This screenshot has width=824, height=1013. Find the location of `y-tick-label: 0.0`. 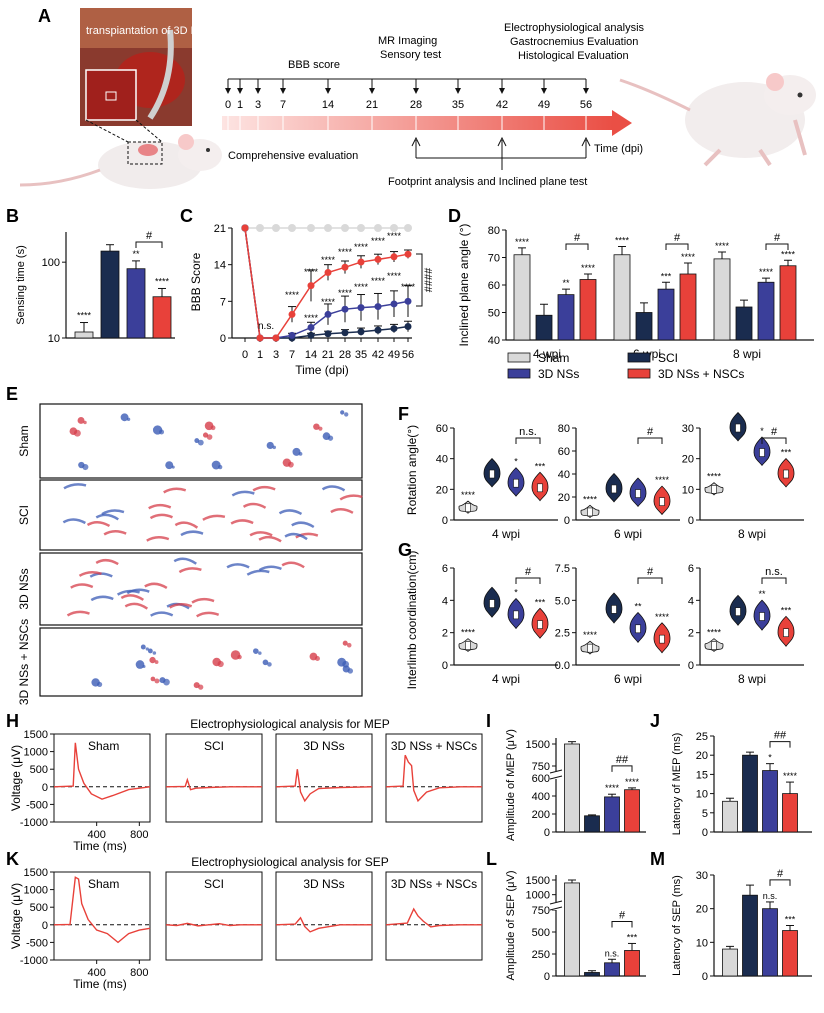

y-tick-label: 0.0 is located at coordinates (562, 666).